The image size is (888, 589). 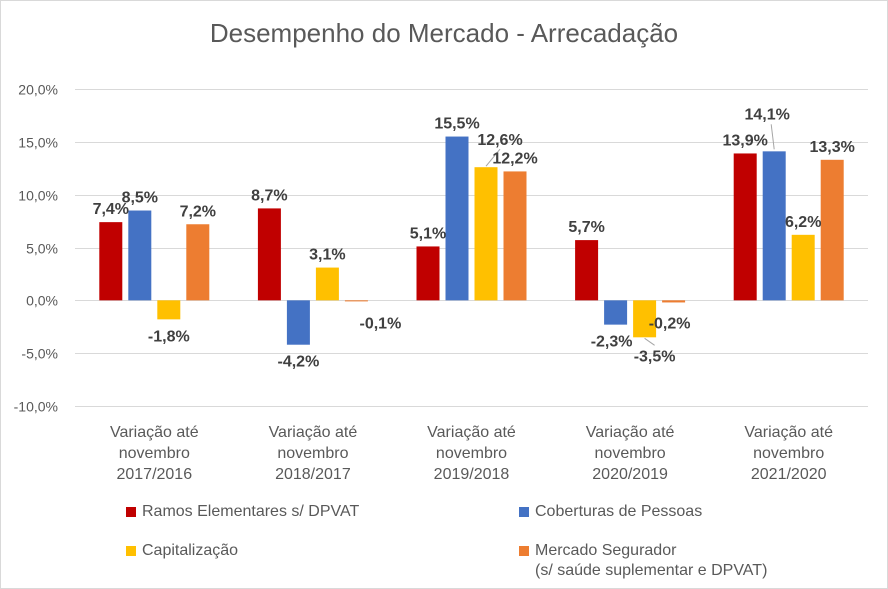 I want to click on legend-swatch-coberturas-pessoas, so click(x=524, y=512).